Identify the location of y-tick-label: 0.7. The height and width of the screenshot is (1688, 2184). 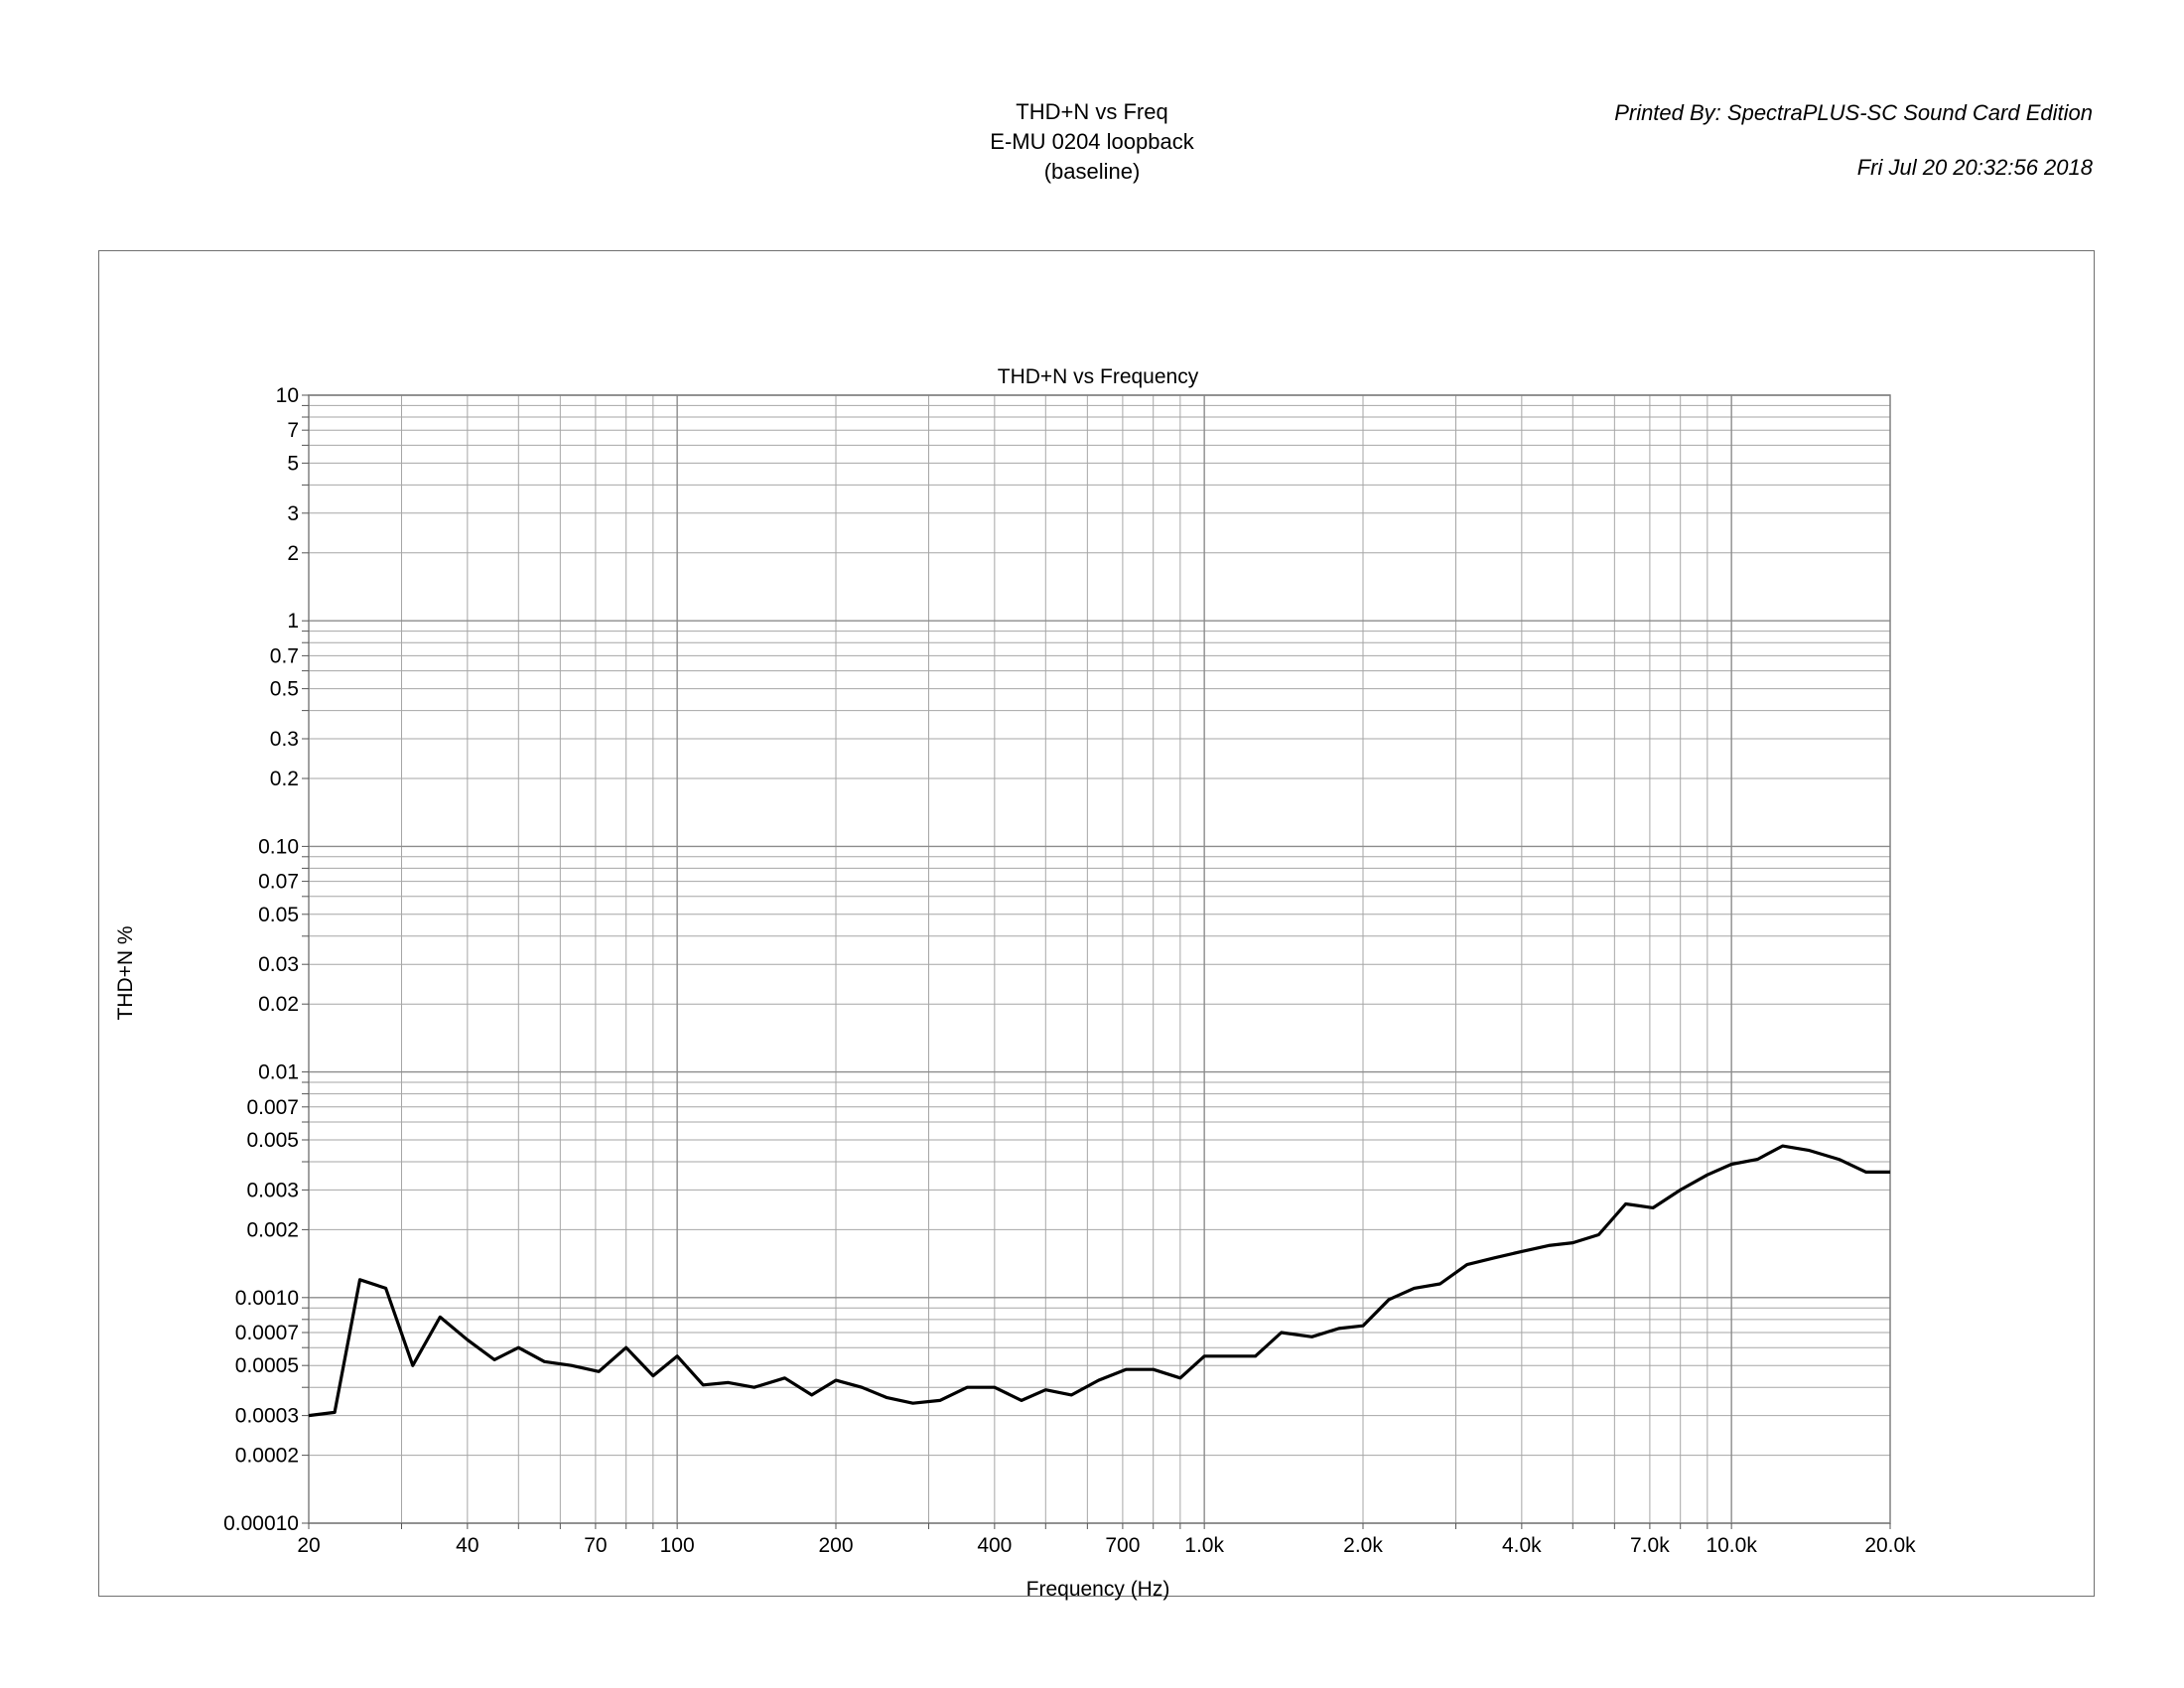
(284, 655).